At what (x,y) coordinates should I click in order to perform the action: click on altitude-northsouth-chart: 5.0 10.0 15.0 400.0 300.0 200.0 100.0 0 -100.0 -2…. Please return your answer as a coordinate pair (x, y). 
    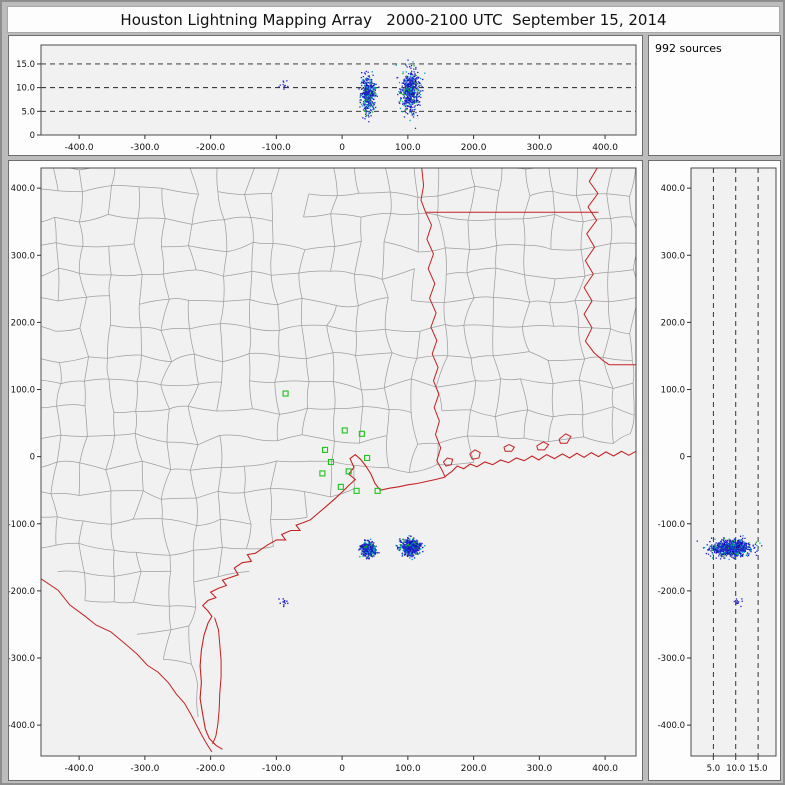
    Looking at the image, I should click on (717, 470).